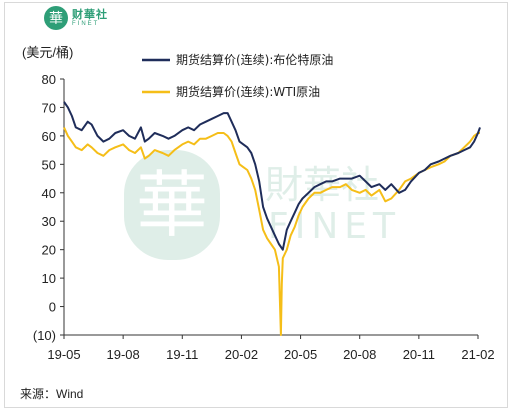 This screenshot has width=514, height=414. What do you see at coordinates (477, 354) in the screenshot?
I see `x-tick-label: 21-02` at bounding box center [477, 354].